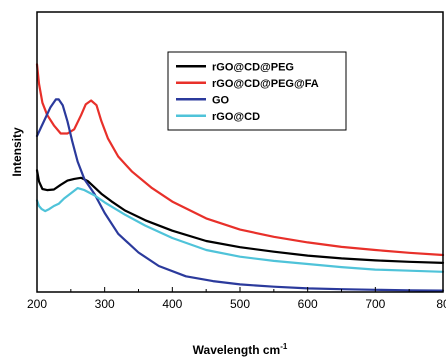 This screenshot has height=358, width=446. What do you see at coordinates (221, 100) in the screenshot?
I see `legend-label: GO` at bounding box center [221, 100].